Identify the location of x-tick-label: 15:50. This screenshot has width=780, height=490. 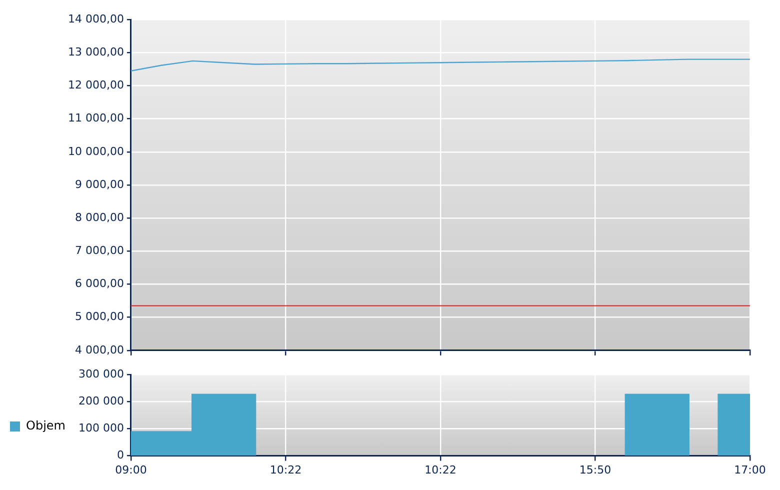
(595, 469).